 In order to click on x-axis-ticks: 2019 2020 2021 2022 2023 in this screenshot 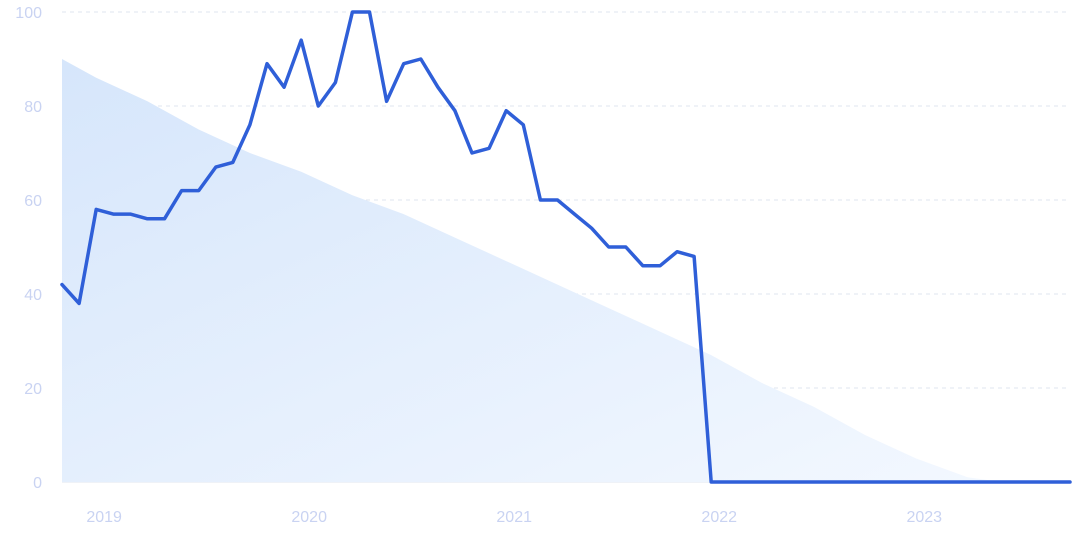, I will do `click(514, 517)`.